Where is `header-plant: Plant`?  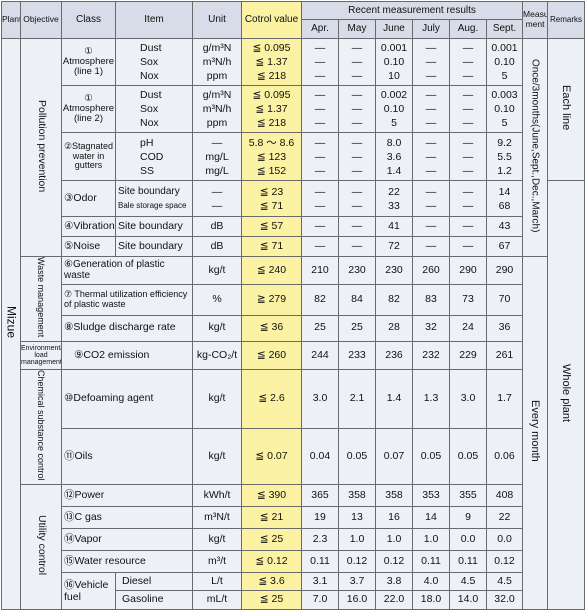 header-plant: Plant is located at coordinates (11, 20).